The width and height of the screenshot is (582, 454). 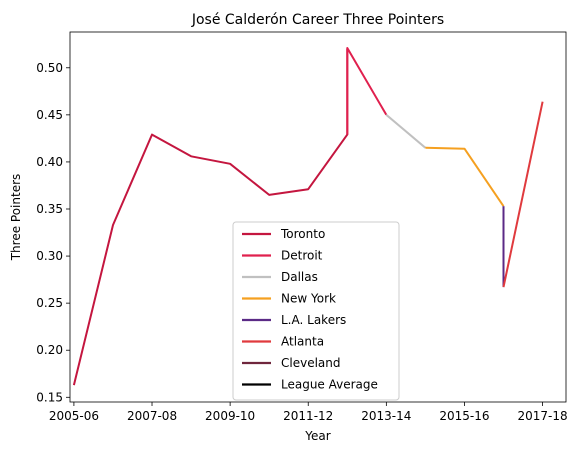 What do you see at coordinates (49, 162) in the screenshot?
I see `y-tick-label: 0.40` at bounding box center [49, 162].